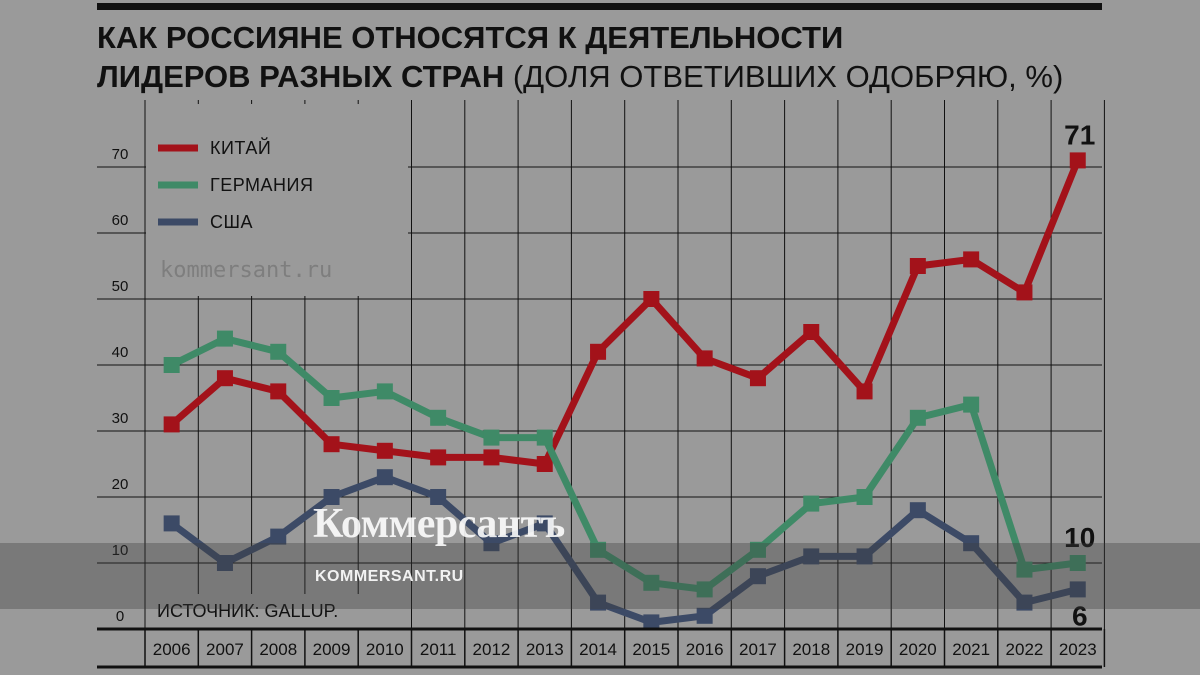 The width and height of the screenshot is (1200, 675). What do you see at coordinates (651, 299) in the screenshot?
I see `point-0-2015` at bounding box center [651, 299].